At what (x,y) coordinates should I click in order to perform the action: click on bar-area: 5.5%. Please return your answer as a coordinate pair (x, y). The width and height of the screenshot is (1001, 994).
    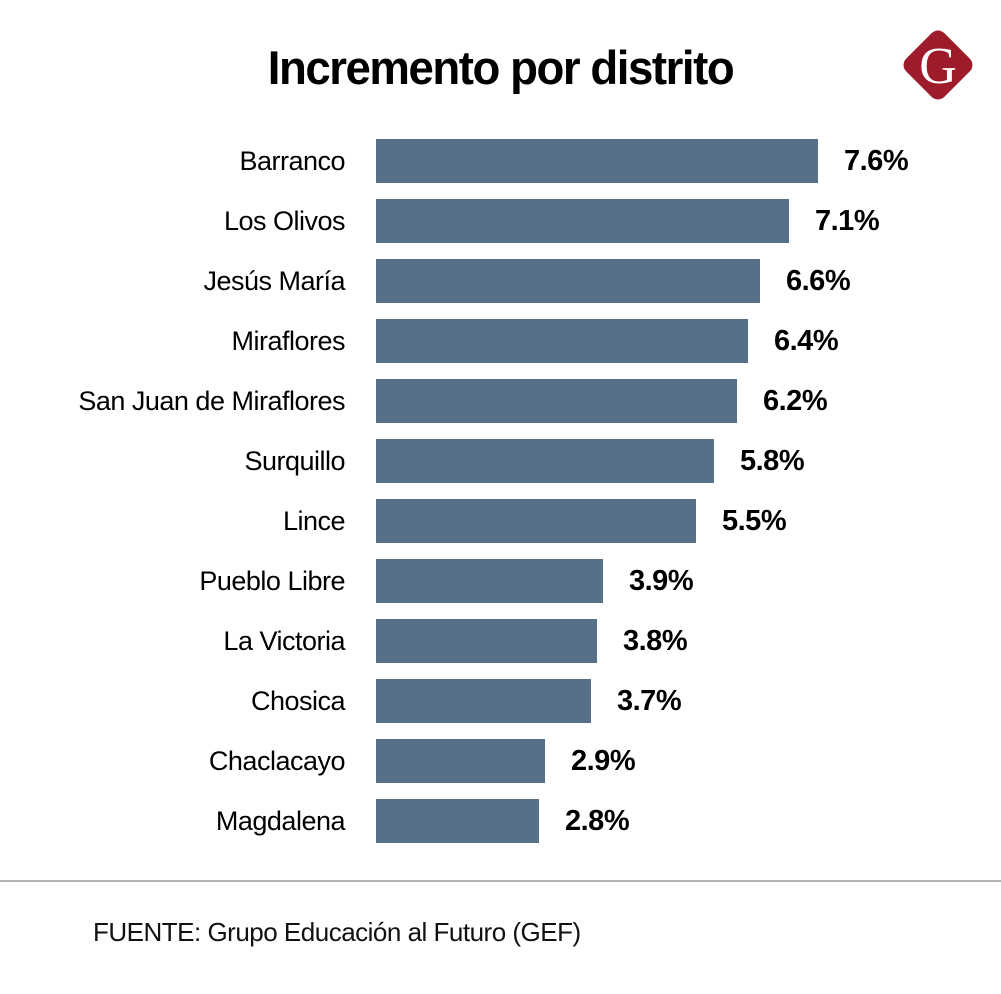
    Looking at the image, I should click on (688, 521).